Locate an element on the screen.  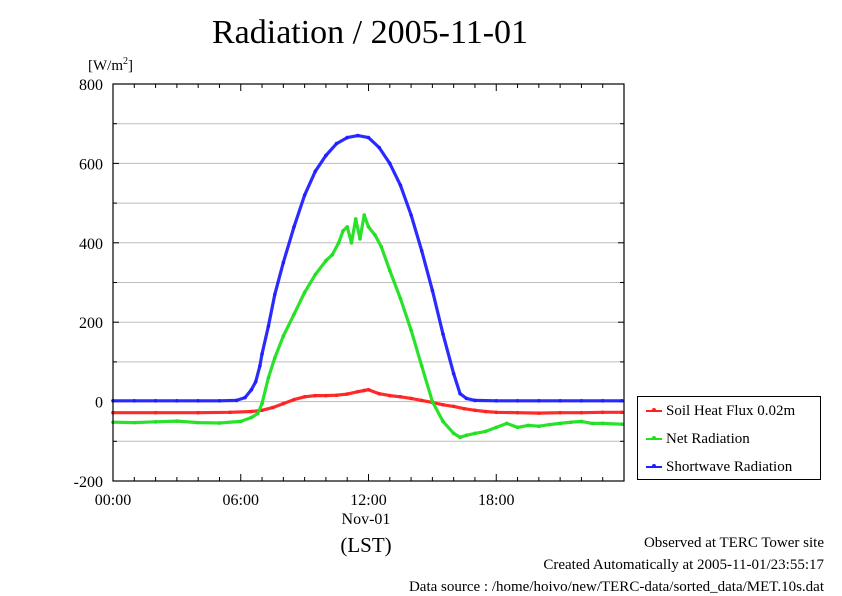
legend-label-soil: Soil Heat Flux 0.02m is located at coordinates (731, 411).